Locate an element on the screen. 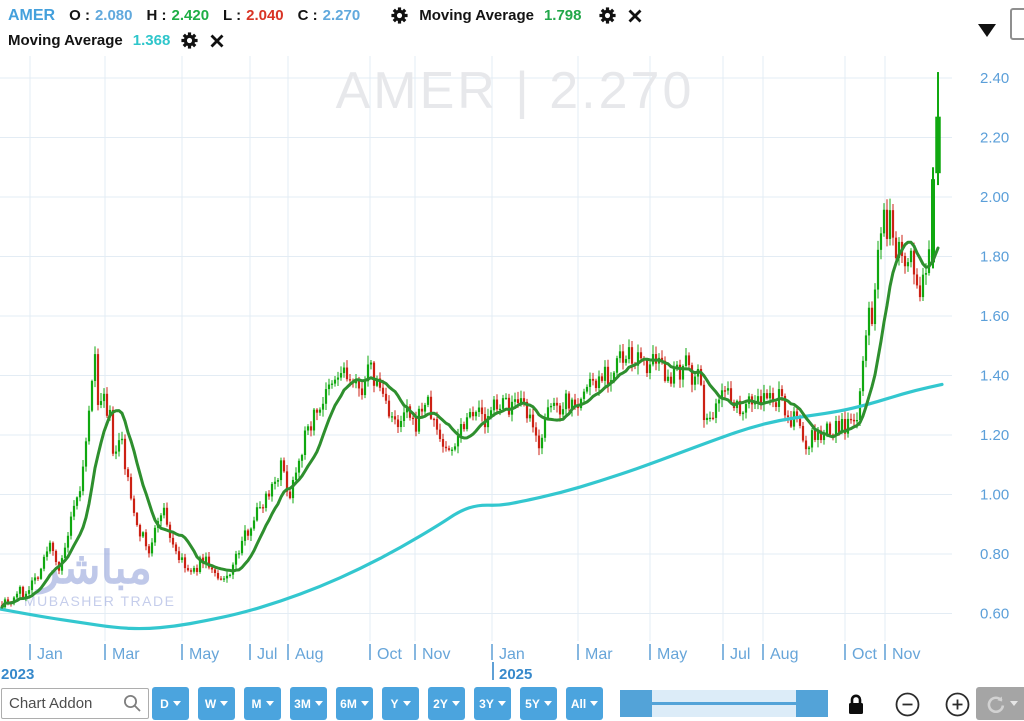 The width and height of the screenshot is (1024, 721). period-button-3m: 3M is located at coordinates (308, 703).